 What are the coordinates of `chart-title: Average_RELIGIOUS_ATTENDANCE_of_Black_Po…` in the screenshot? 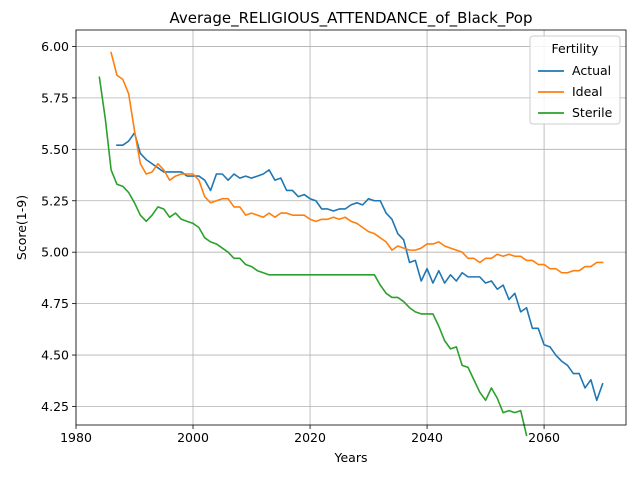 It's located at (351, 18).